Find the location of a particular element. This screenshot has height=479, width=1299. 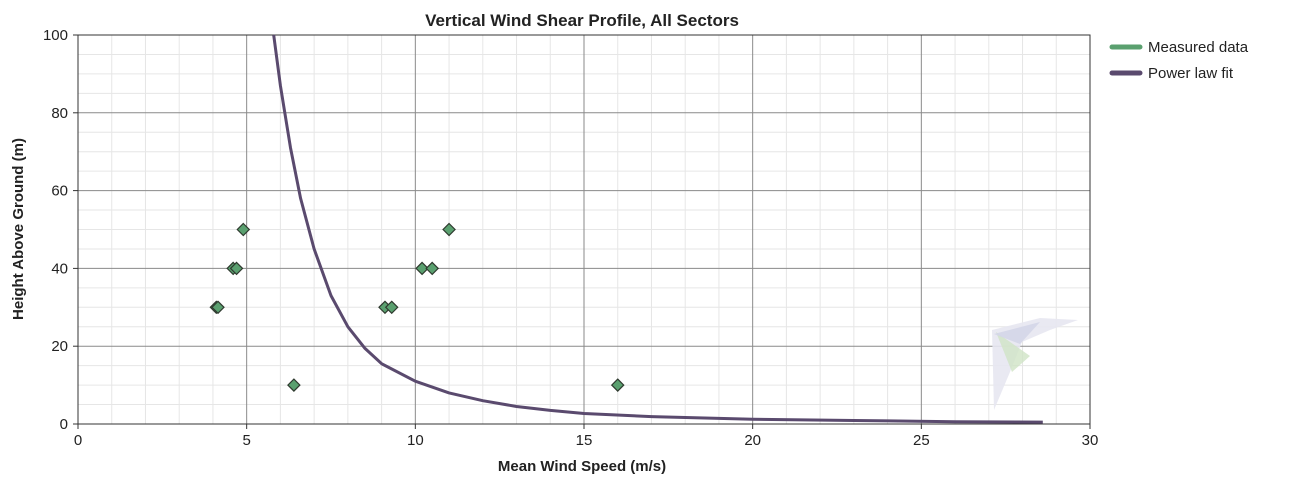

x-tick-labels: 0 5 10 15 20 25 30 is located at coordinates (586, 436).